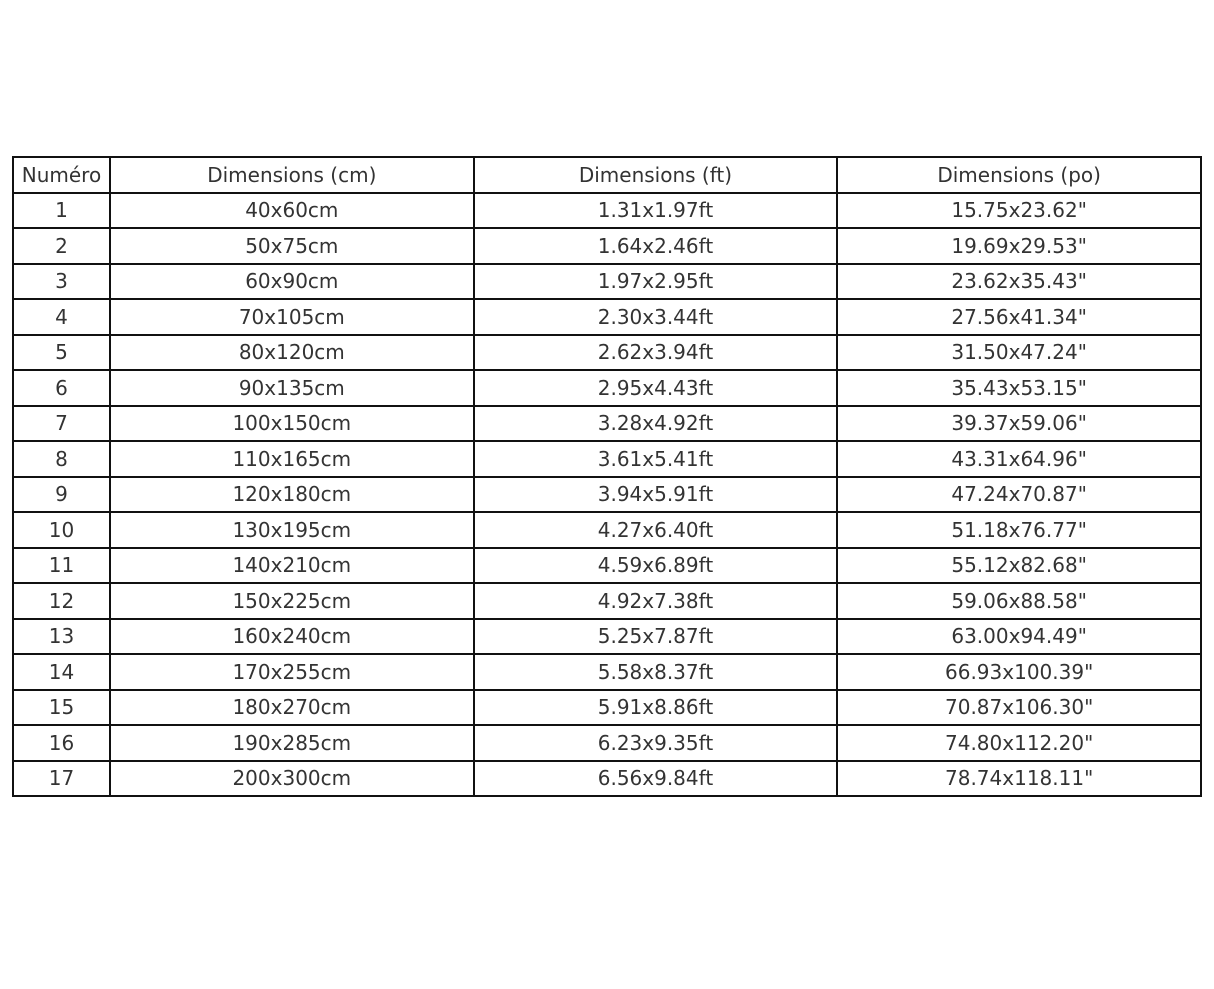 The image size is (1214, 989). What do you see at coordinates (61, 743) in the screenshot?
I see `cell-number: 16` at bounding box center [61, 743].